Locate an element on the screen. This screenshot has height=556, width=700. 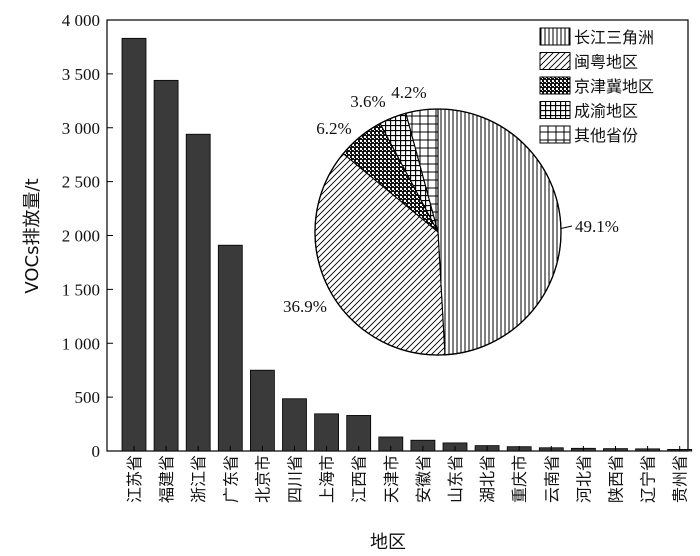
y-tick-label: 3 500 is located at coordinates (81, 74).